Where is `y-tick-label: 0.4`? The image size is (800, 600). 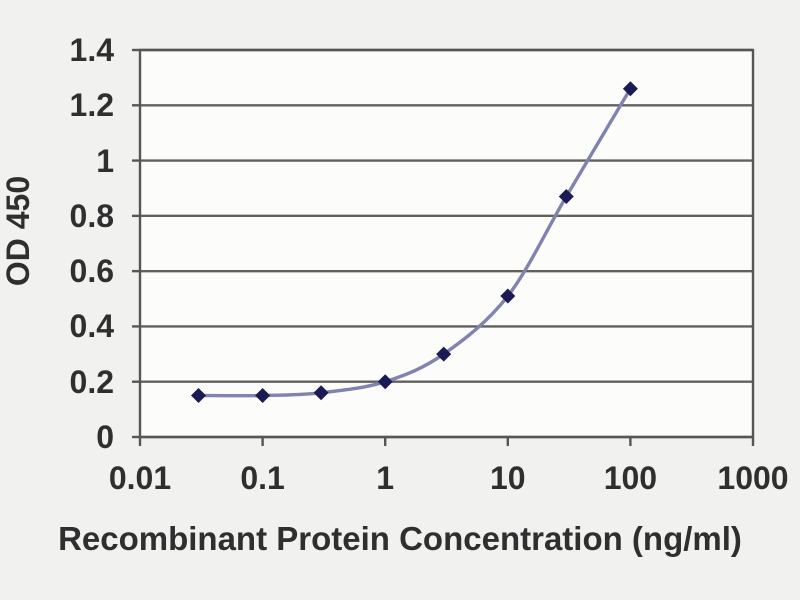
y-tick-label: 0.4 is located at coordinates (91, 326).